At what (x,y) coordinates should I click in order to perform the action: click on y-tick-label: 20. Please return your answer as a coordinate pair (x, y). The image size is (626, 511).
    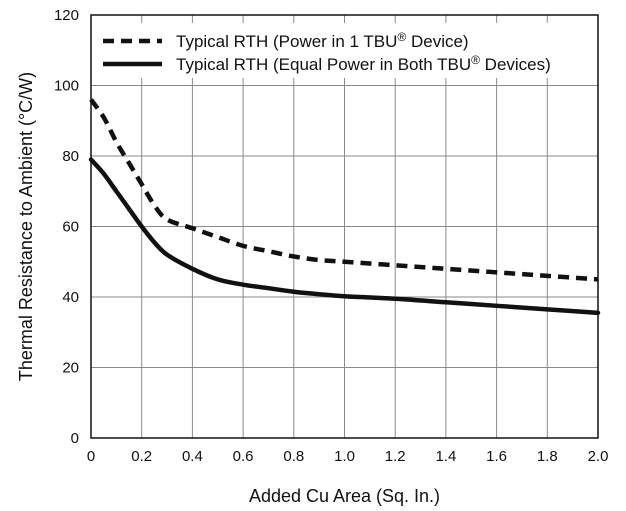
    Looking at the image, I should click on (70, 368).